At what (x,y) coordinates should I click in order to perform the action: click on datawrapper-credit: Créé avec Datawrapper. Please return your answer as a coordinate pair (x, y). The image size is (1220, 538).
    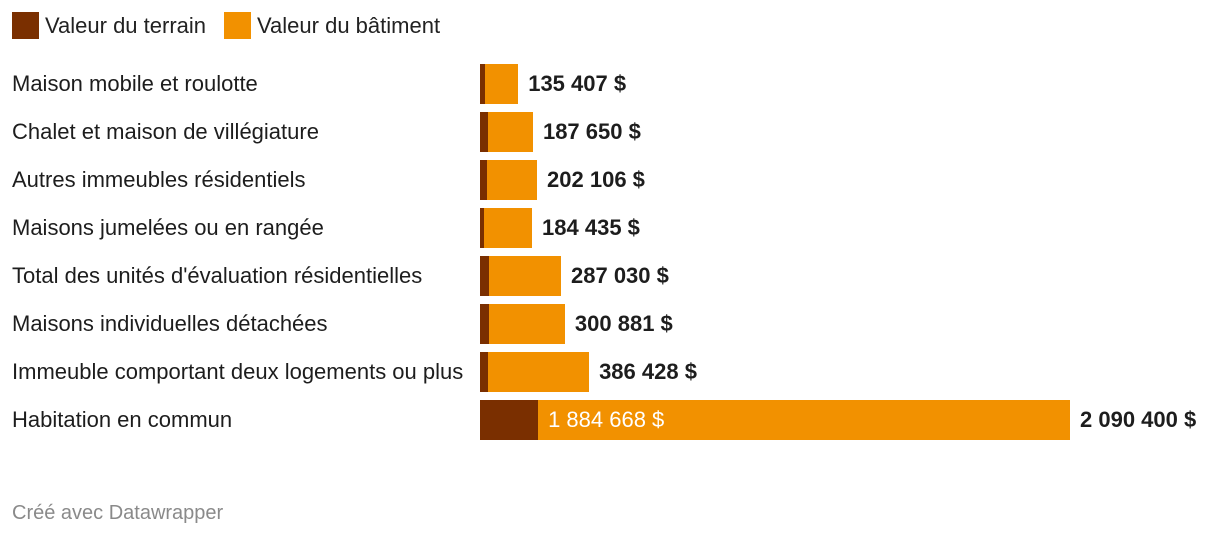
    Looking at the image, I should click on (118, 513).